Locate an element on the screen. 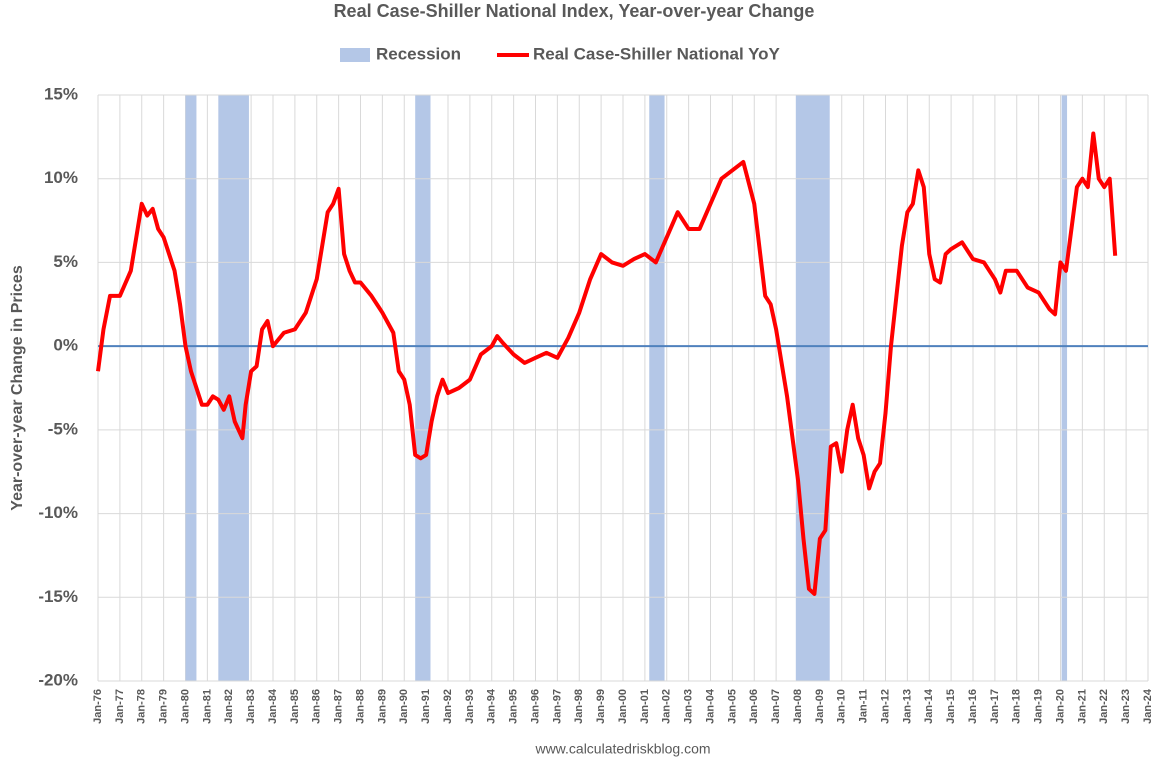 The width and height of the screenshot is (1160, 765). x-tick-label: Jan-87 is located at coordinates (339, 706).